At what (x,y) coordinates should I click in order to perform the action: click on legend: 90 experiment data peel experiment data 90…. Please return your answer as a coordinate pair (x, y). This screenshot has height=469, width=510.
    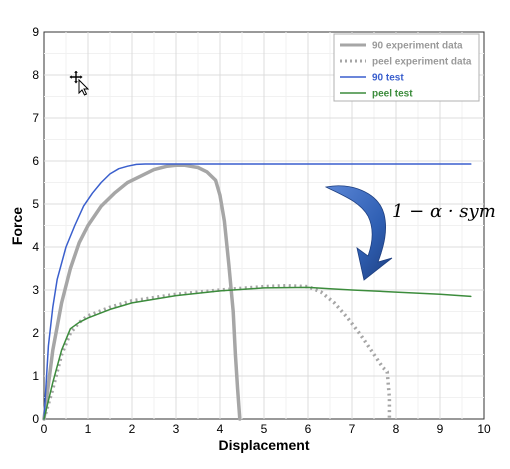
    Looking at the image, I should click on (406, 67).